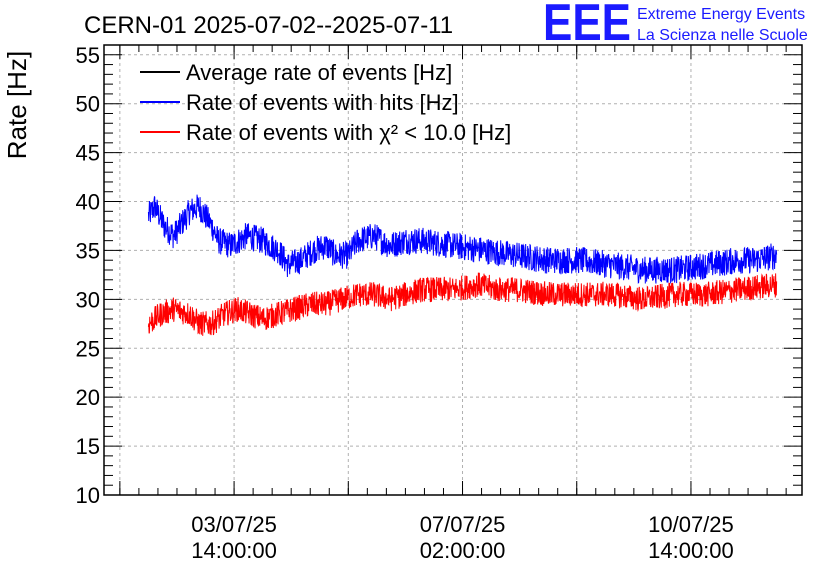  Describe the element at coordinates (462, 239) in the screenshot. I see `series-line-hits` at that location.